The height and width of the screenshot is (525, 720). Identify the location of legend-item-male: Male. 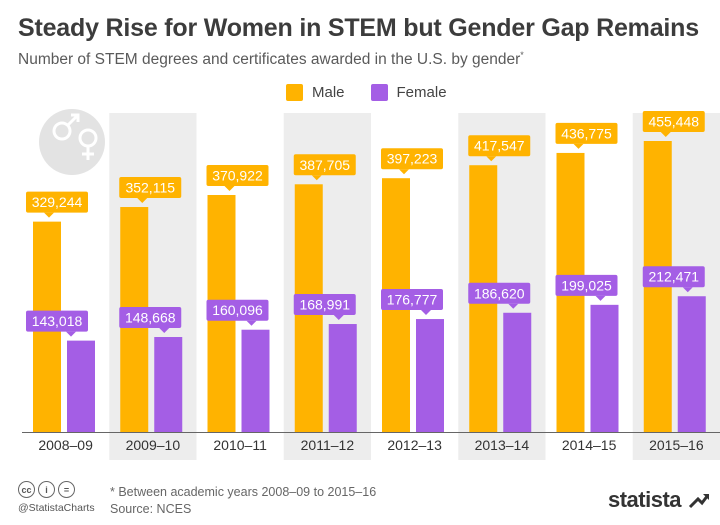
(315, 92).